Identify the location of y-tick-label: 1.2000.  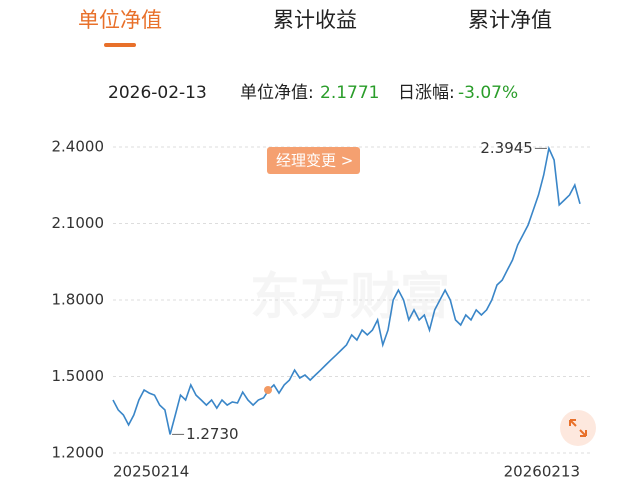
(78, 453).